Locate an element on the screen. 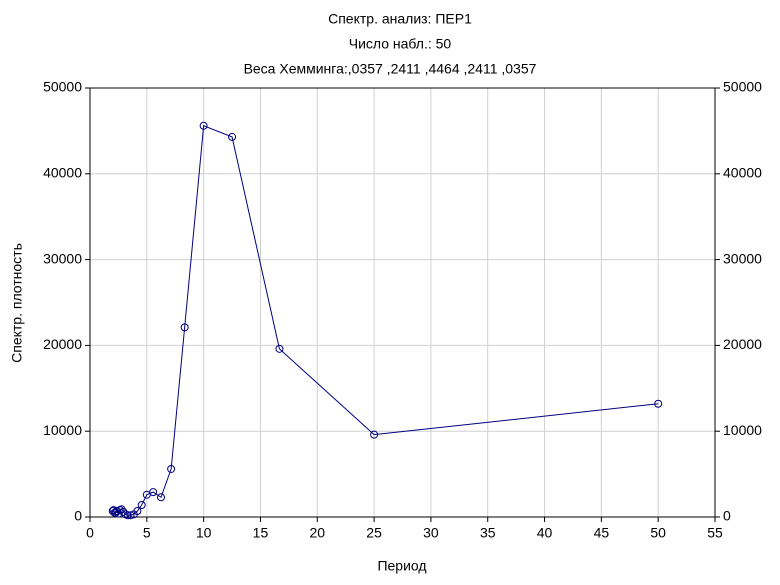 The image size is (780, 585). x-axis-label: Период is located at coordinates (401, 566).